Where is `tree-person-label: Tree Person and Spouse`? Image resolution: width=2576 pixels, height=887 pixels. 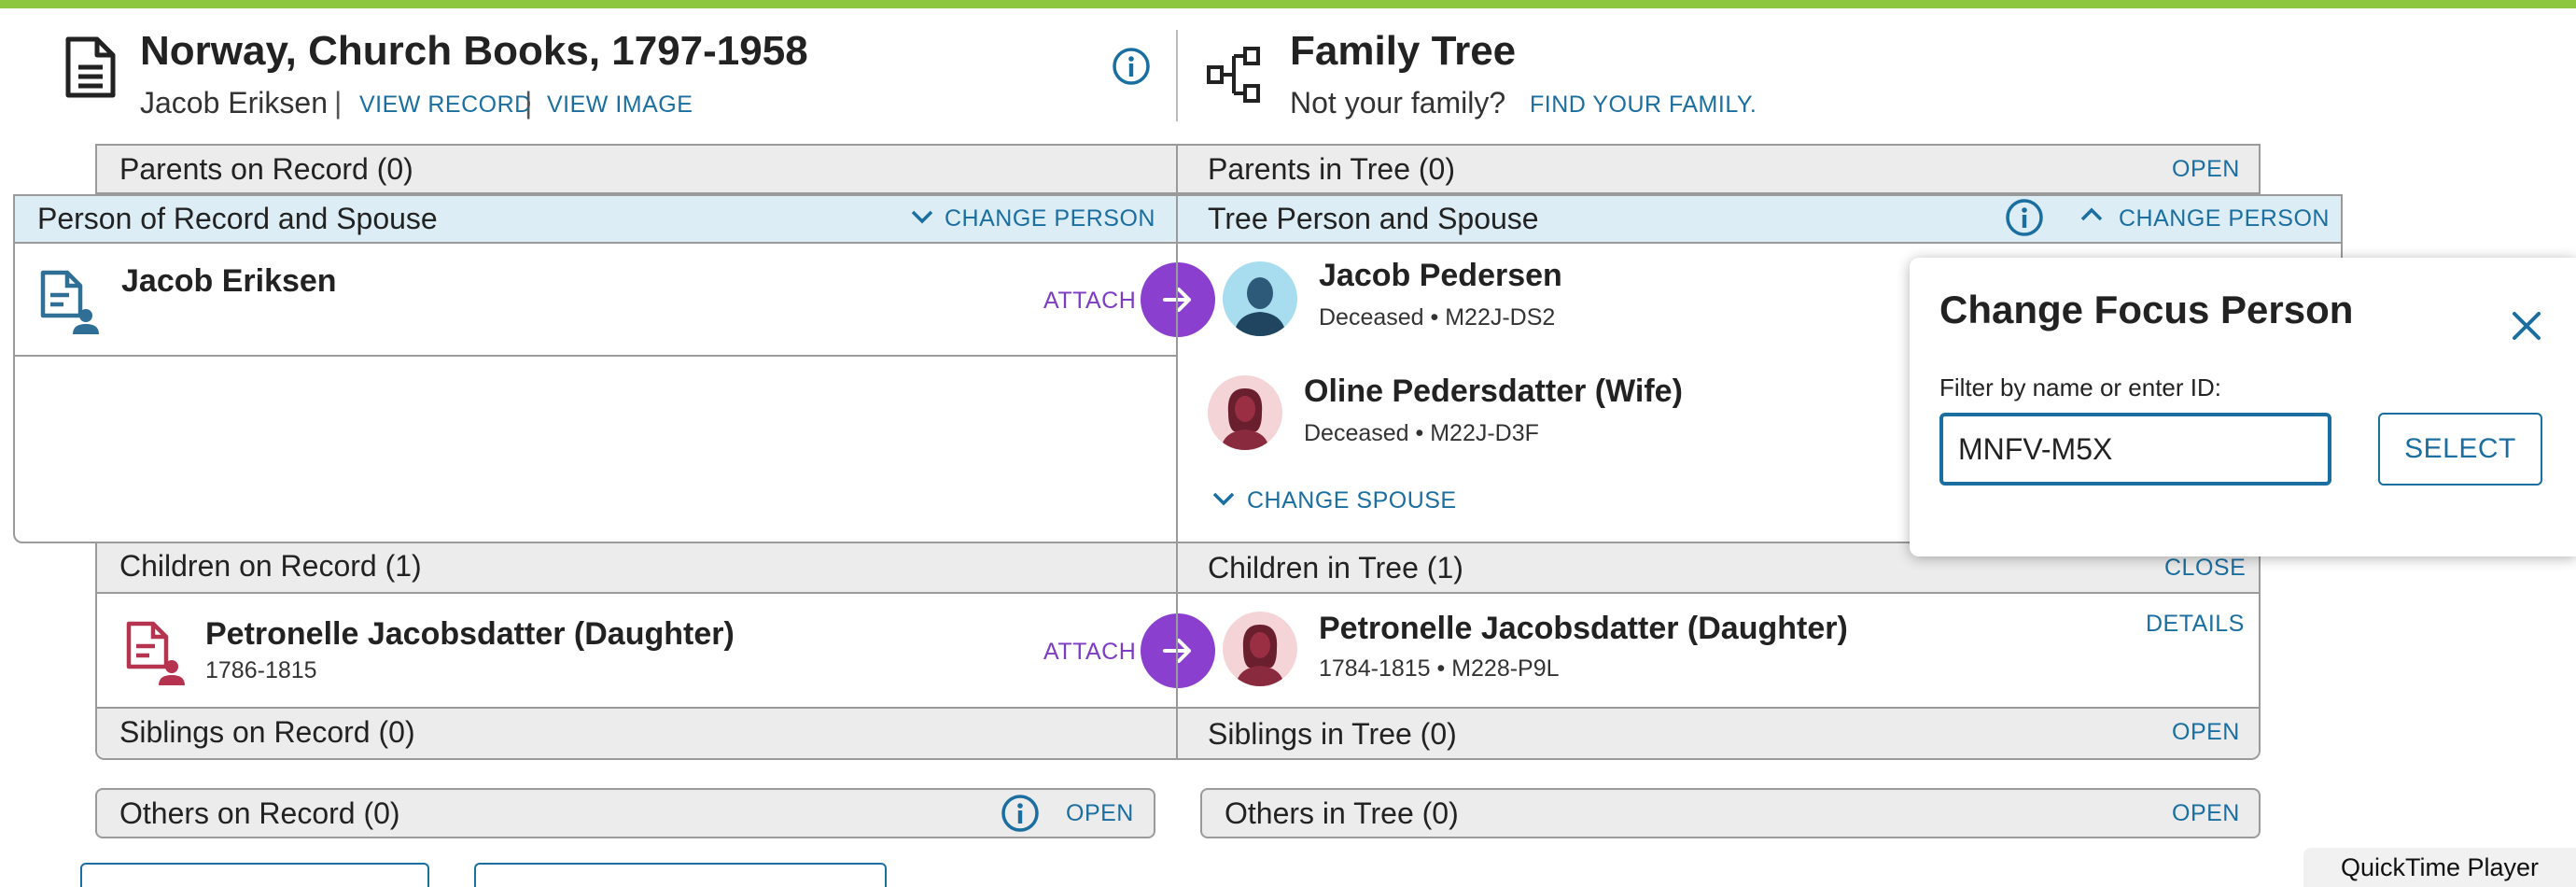
tree-person-label: Tree Person and Spouse is located at coordinates (1373, 218).